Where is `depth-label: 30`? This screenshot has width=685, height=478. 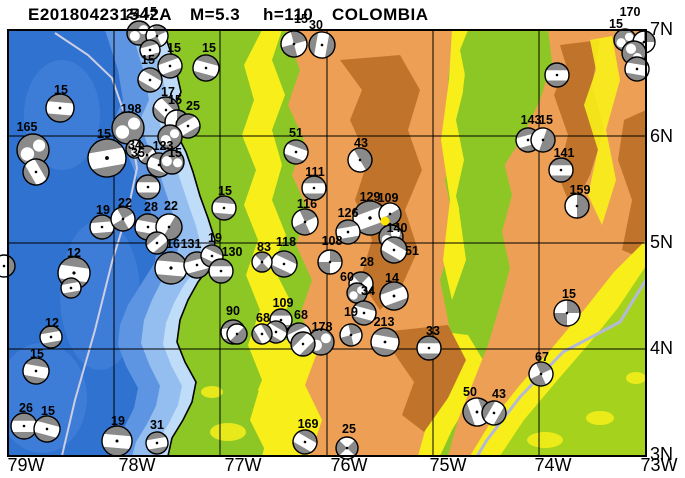
depth-label: 30 is located at coordinates (316, 25).